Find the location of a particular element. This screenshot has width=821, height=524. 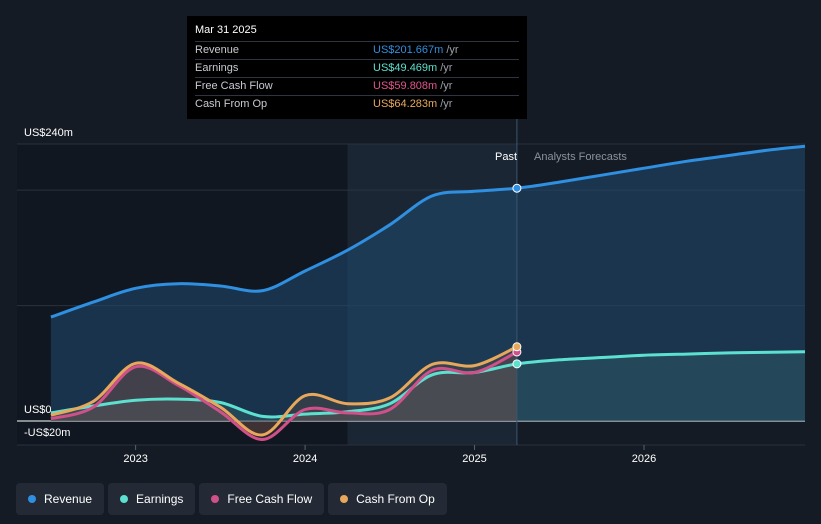

legend-item-revenue: Revenue is located at coordinates (60, 499).